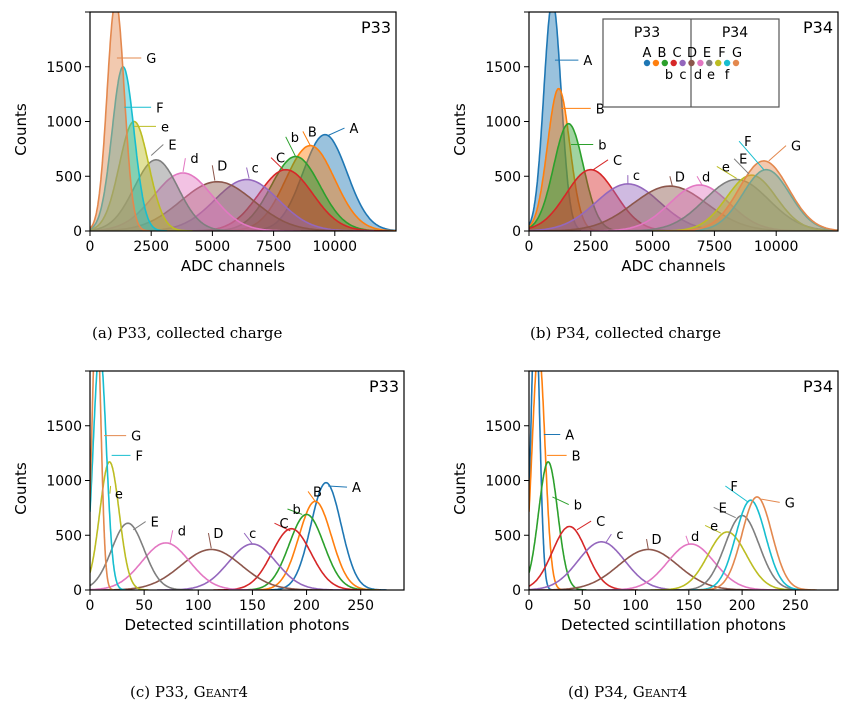 This screenshot has height=703, width=841. Describe the element at coordinates (724, 512) in the screenshot. I see `label-leader-E` at that location.